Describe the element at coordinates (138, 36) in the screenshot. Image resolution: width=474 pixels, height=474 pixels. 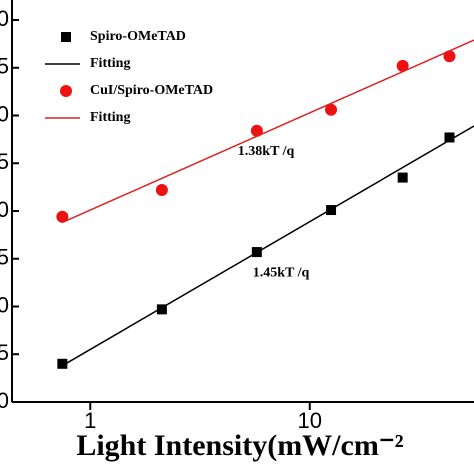
I see `legend-label: Spiro-OMeTAD` at that location.